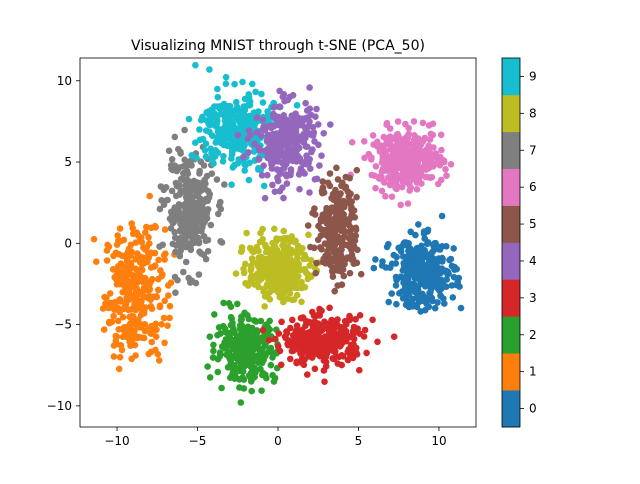 The image size is (640, 484). What do you see at coordinates (198, 441) in the screenshot?
I see `x-tick-label: −5` at bounding box center [198, 441].